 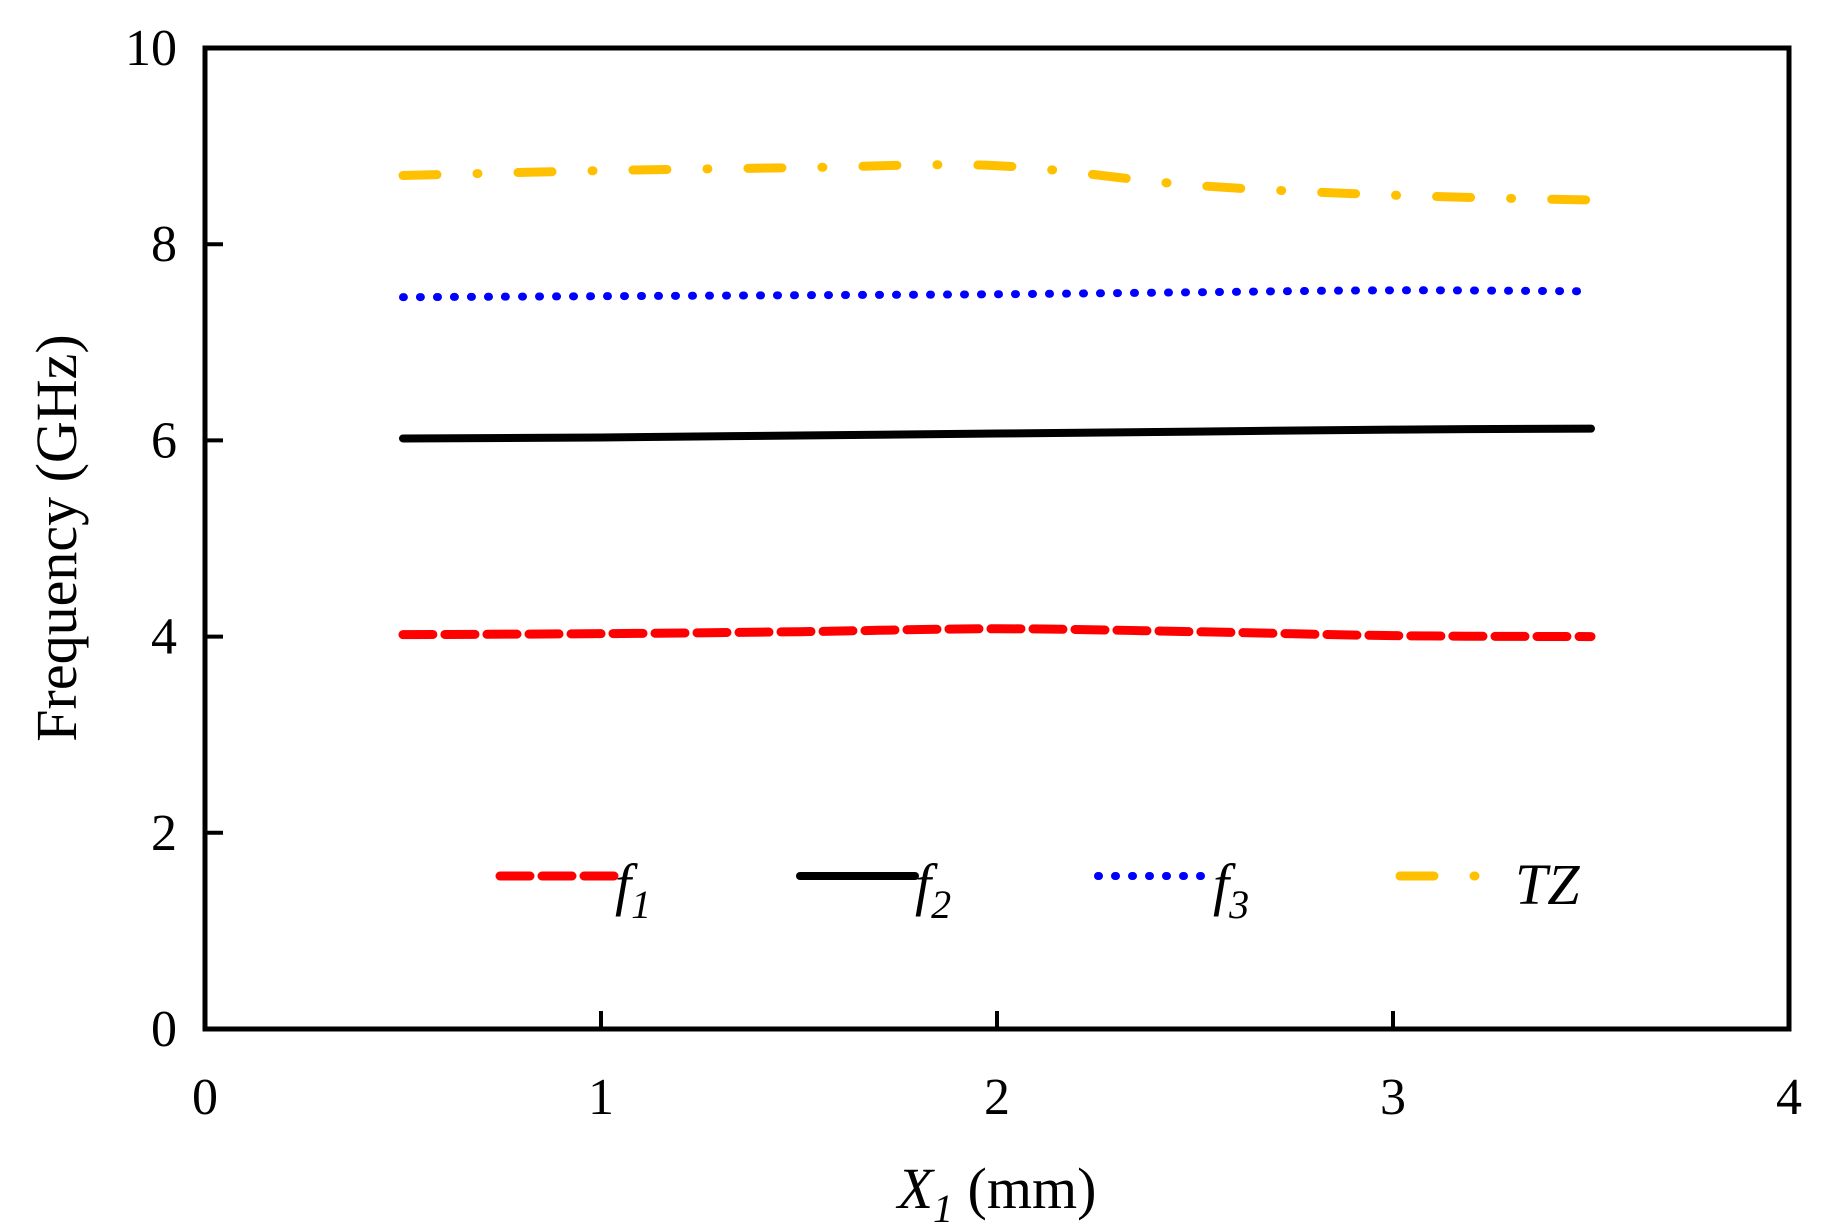 I want to click on y-tick-label: 6, so click(x=164, y=440).